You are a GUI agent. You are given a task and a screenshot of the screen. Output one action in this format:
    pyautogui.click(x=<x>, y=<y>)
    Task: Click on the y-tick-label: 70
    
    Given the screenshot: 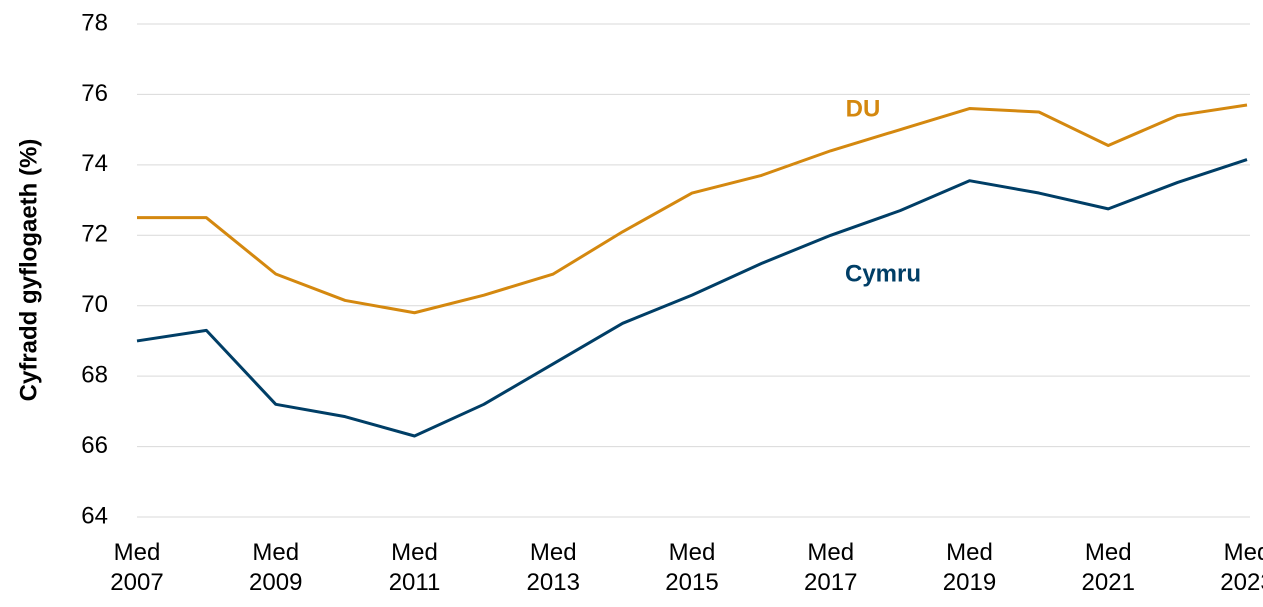 What is the action you would take?
    pyautogui.click(x=94, y=304)
    